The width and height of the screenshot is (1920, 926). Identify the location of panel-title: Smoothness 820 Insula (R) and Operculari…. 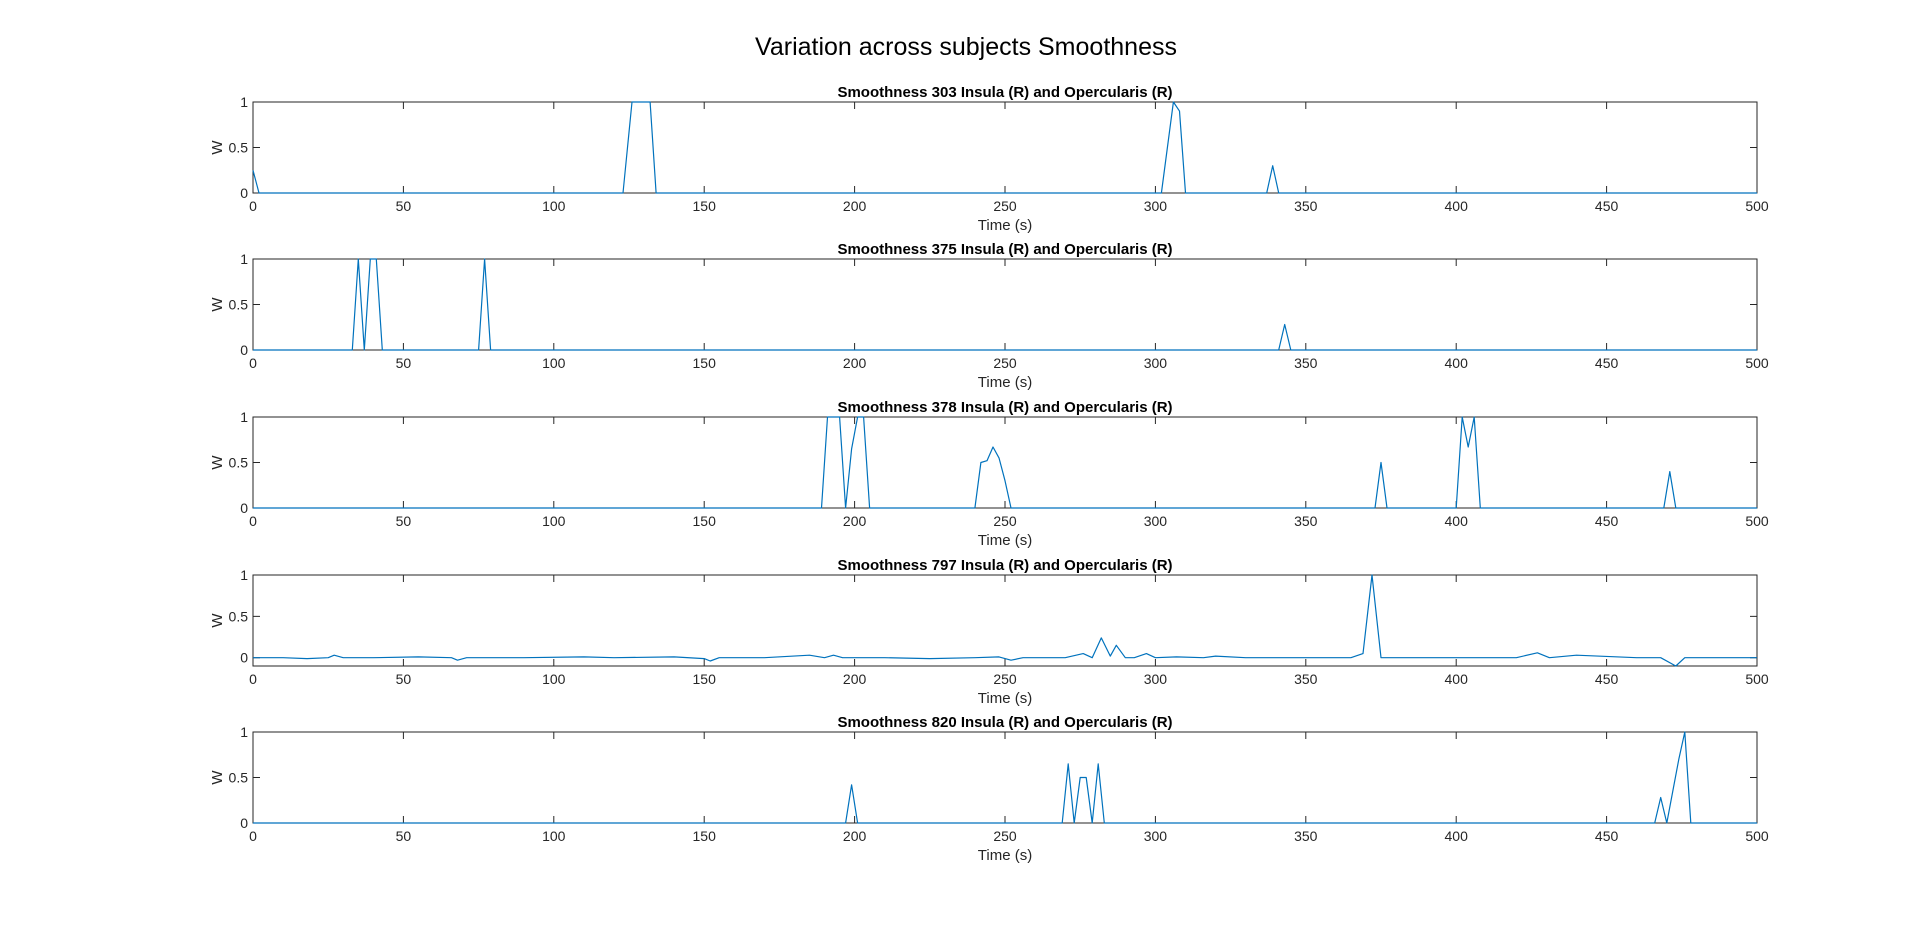
(1004, 722).